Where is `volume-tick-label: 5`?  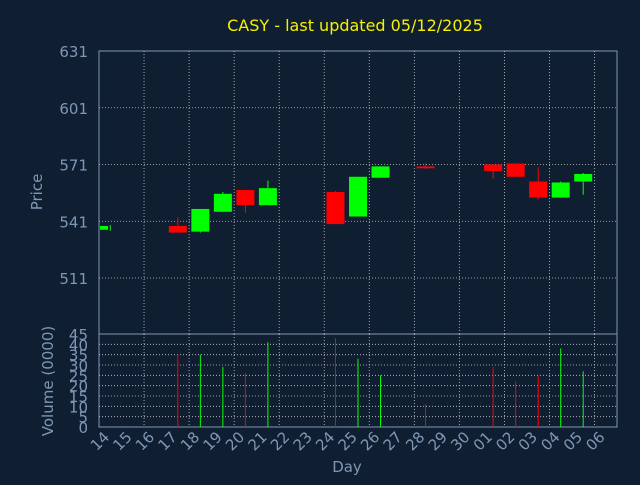
volume-tick-label: 5 is located at coordinates (83, 418).